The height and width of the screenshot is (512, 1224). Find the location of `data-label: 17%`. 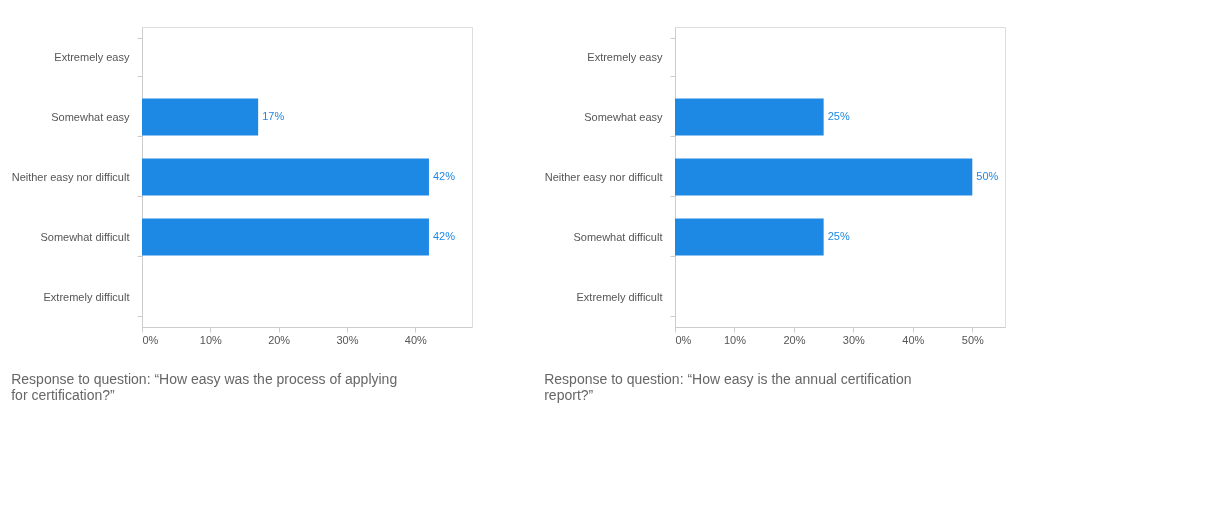

data-label: 17% is located at coordinates (273, 116).